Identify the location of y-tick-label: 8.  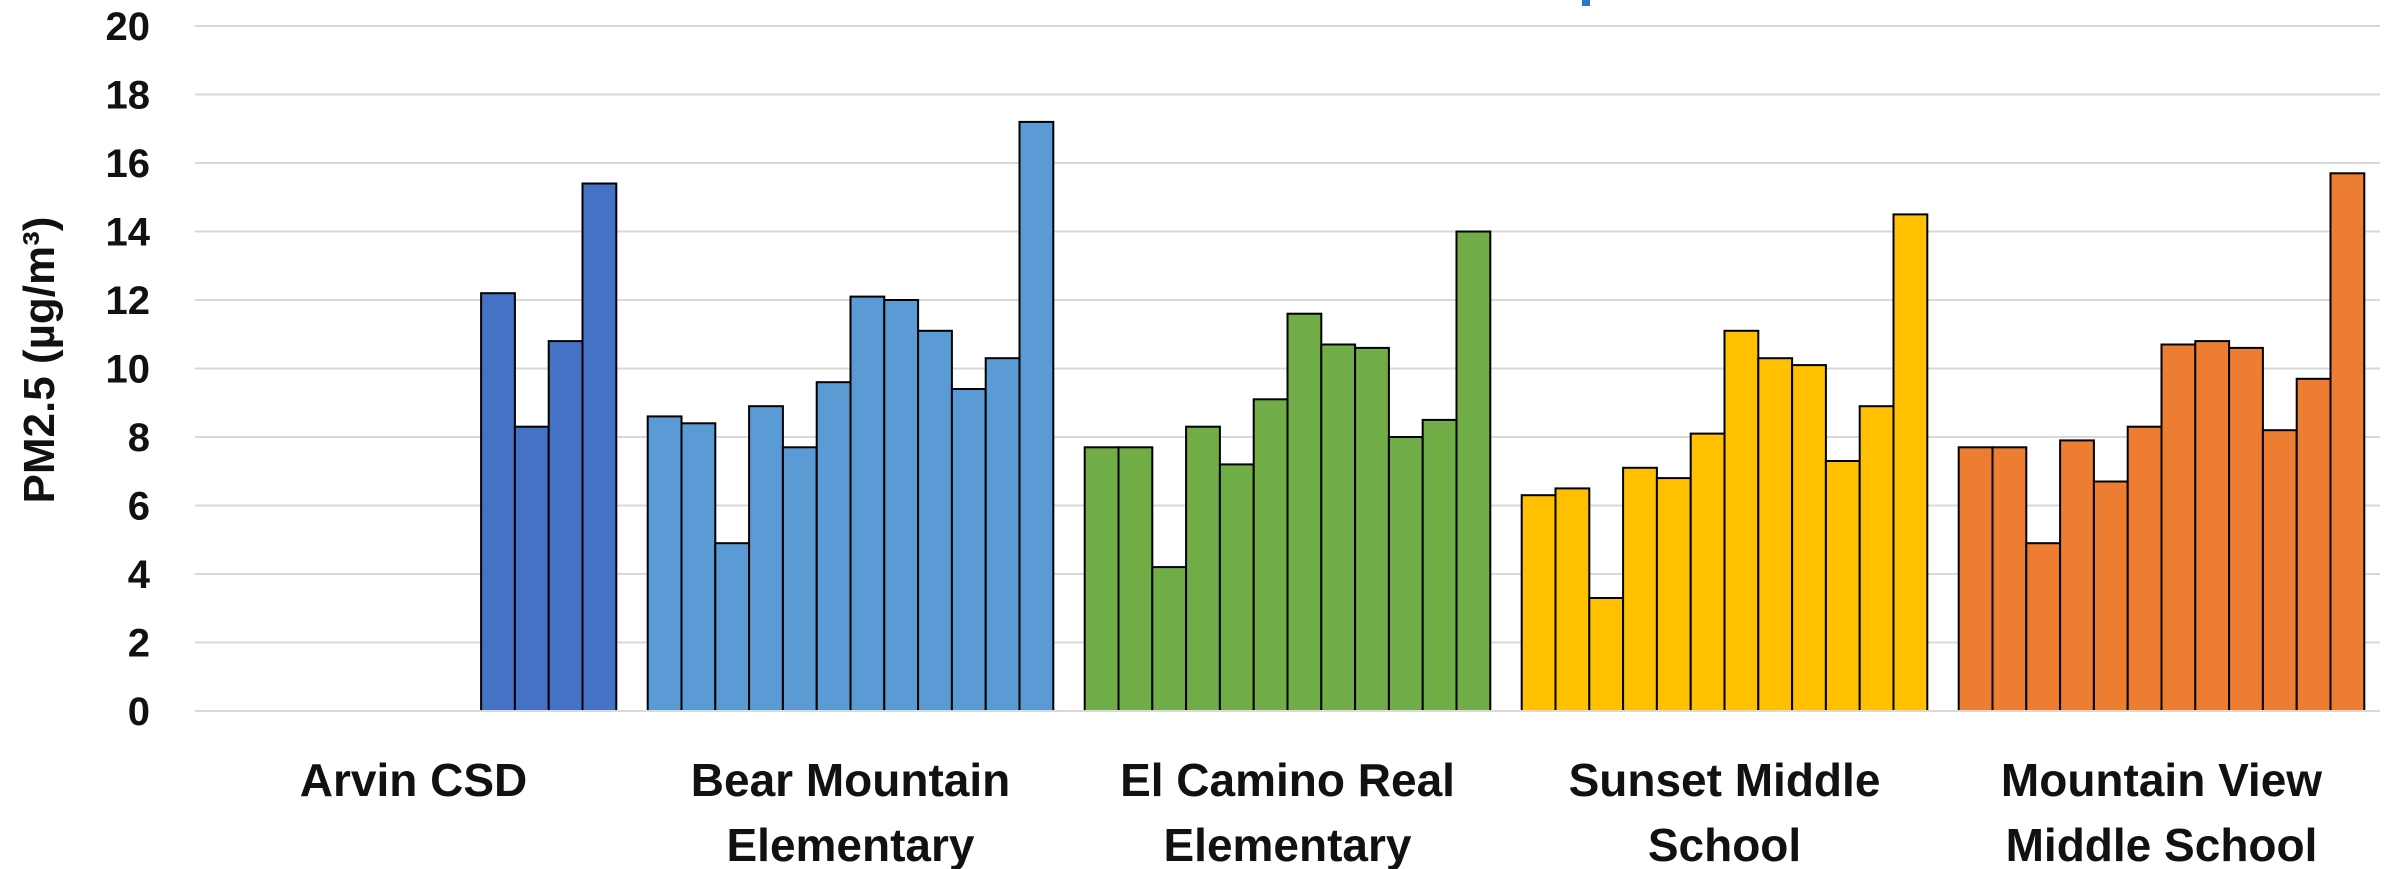
(139, 438).